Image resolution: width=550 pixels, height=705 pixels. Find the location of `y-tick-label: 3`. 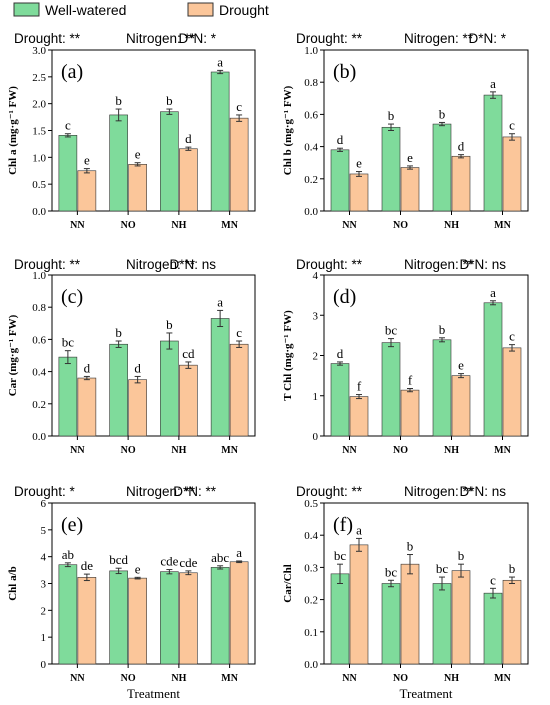

y-tick-label: 3 is located at coordinates (316, 316).